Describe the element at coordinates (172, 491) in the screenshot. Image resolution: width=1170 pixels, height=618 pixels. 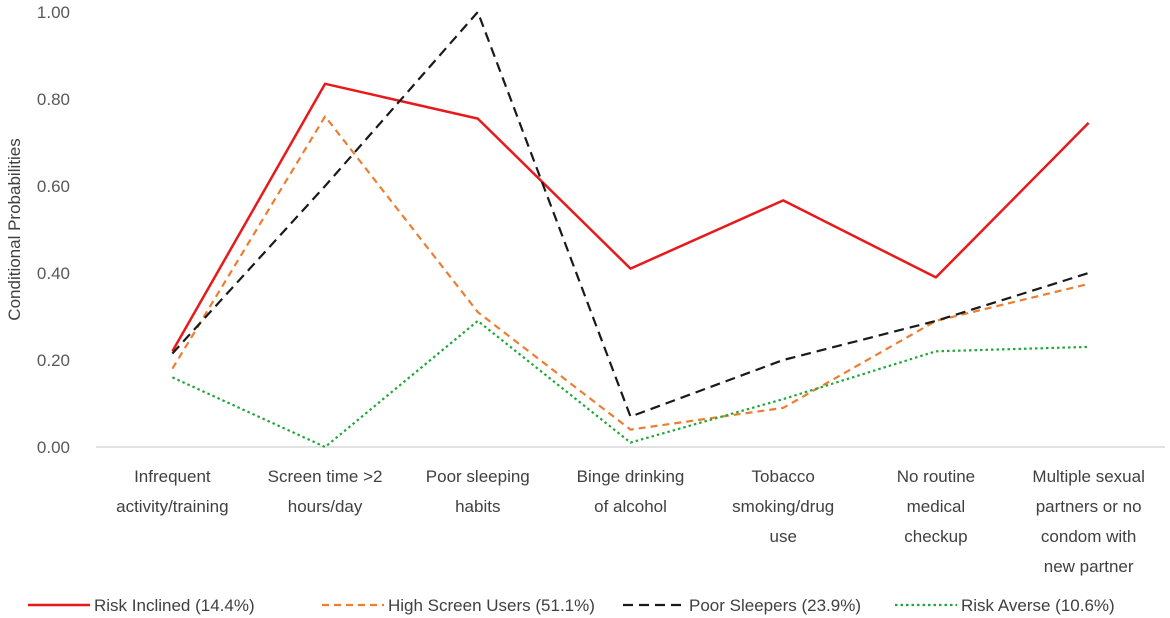
I see `x-category-label: Infrequent activity/training` at that location.